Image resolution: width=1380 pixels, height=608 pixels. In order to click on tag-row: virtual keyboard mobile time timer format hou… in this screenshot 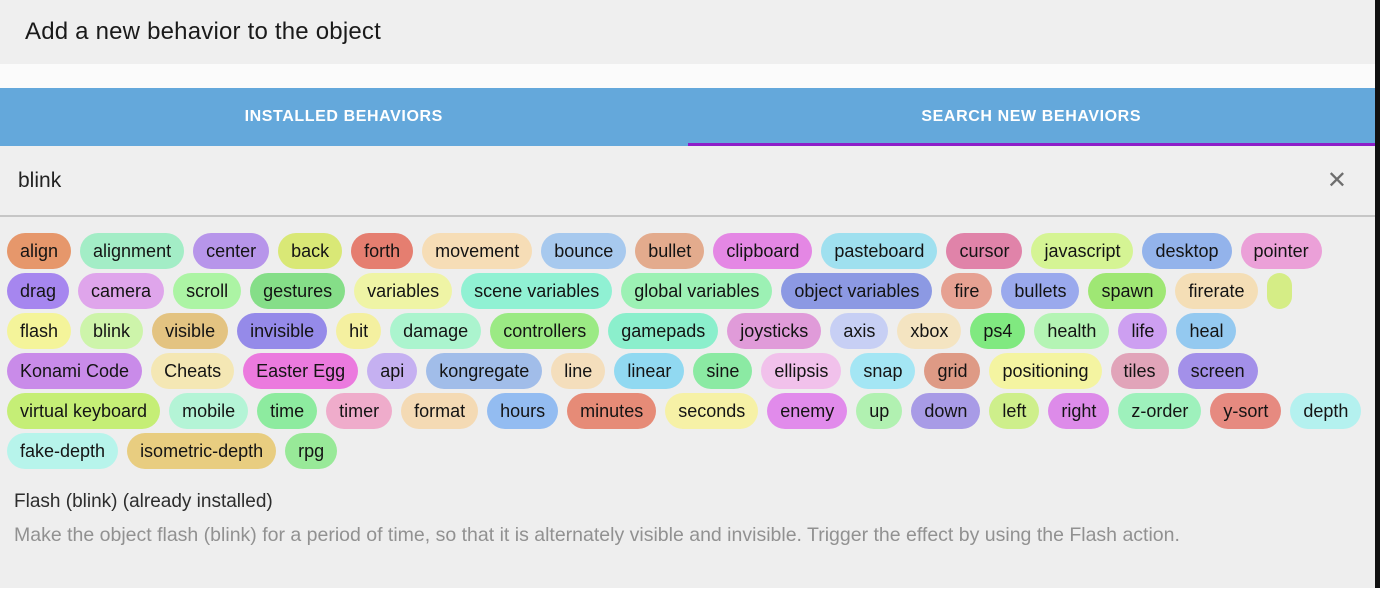, I will do `click(687, 411)`.